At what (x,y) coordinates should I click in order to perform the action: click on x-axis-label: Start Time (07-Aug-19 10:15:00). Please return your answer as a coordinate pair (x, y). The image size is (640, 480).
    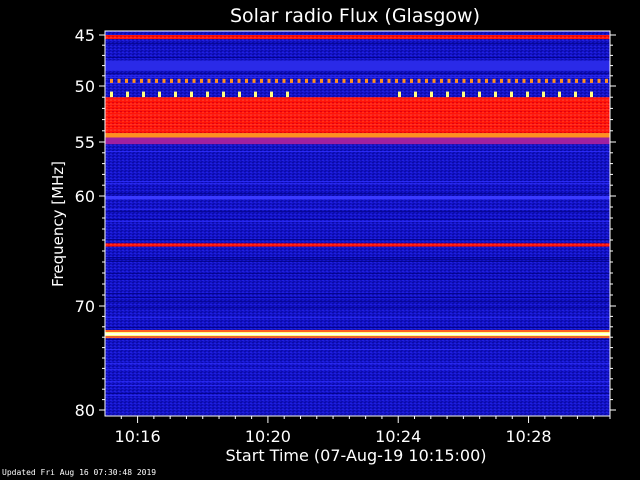
    Looking at the image, I should click on (356, 455).